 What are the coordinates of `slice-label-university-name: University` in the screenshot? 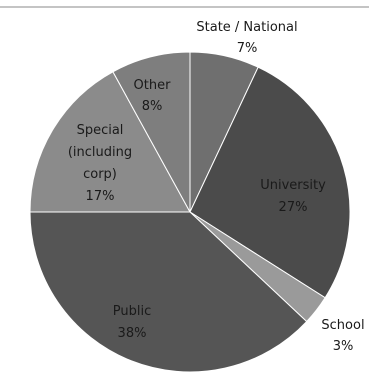 It's located at (293, 185).